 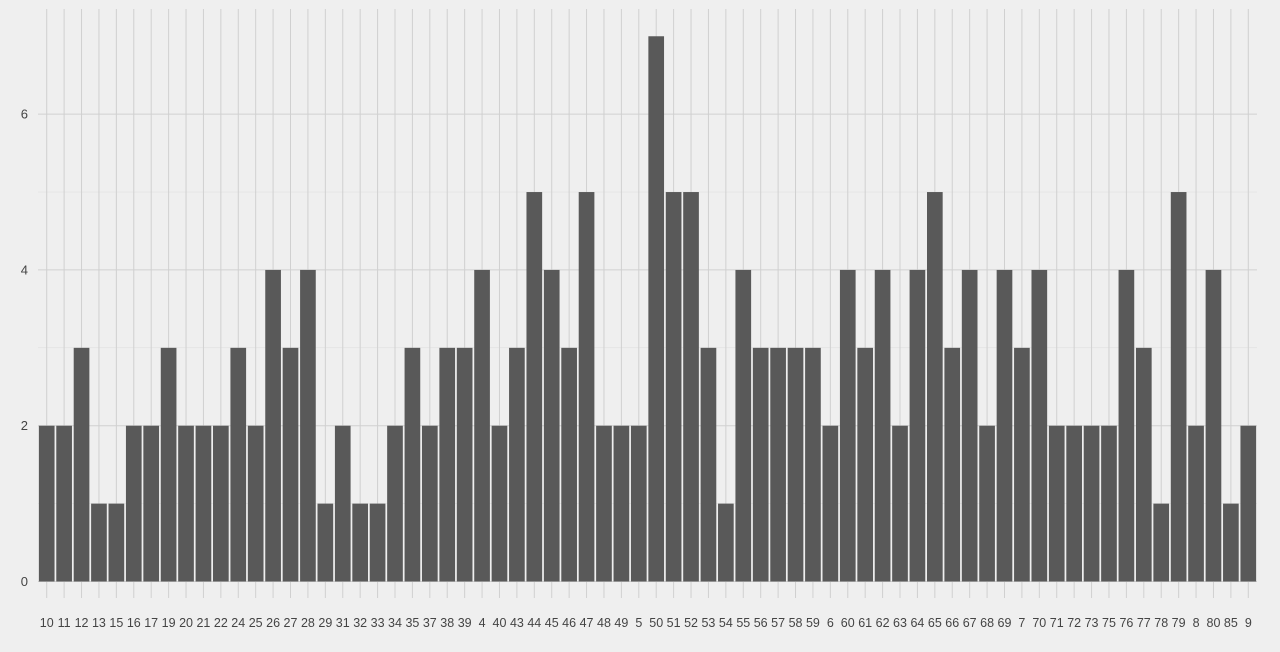 I want to click on x-tick-label: 38, so click(x=447, y=623).